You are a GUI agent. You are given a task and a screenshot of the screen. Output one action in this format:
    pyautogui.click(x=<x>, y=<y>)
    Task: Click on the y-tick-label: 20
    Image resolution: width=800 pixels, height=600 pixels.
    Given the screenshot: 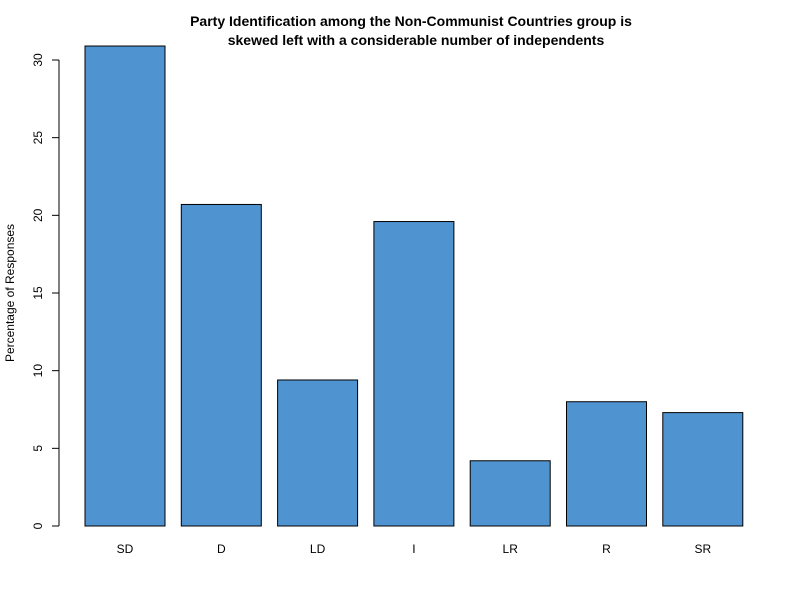 What is the action you would take?
    pyautogui.click(x=38, y=215)
    